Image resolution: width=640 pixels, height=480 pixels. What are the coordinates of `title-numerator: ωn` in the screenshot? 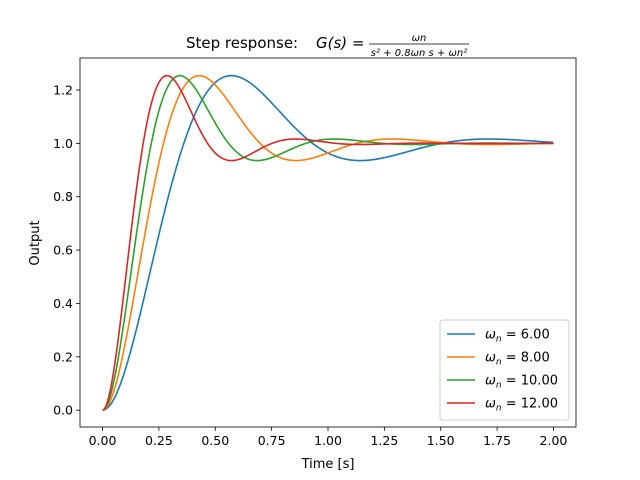 It's located at (419, 38).